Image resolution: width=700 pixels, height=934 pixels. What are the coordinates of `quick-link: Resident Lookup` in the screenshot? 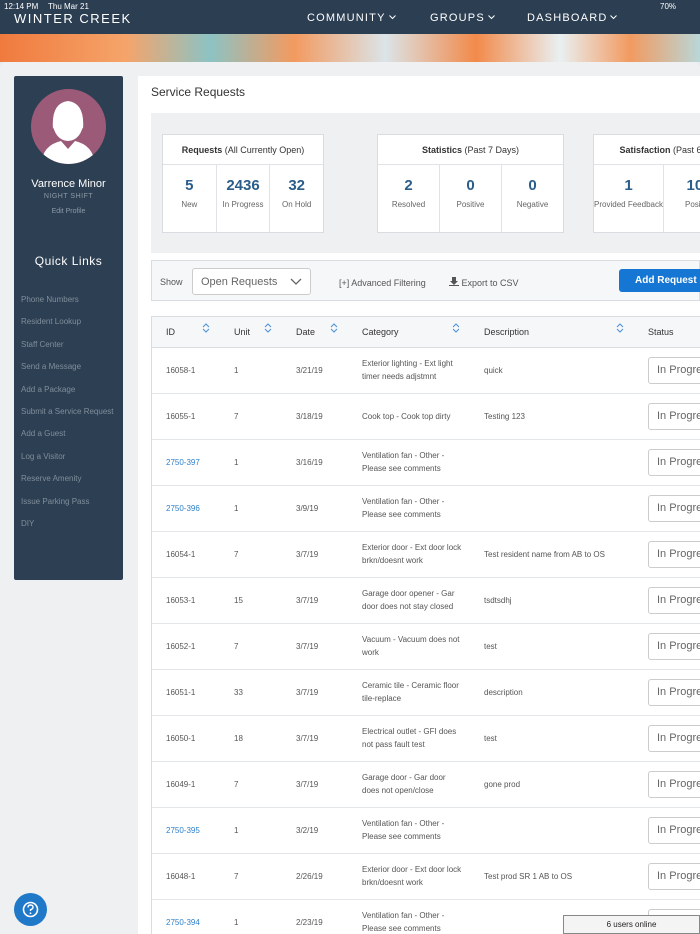 It's located at (51, 322).